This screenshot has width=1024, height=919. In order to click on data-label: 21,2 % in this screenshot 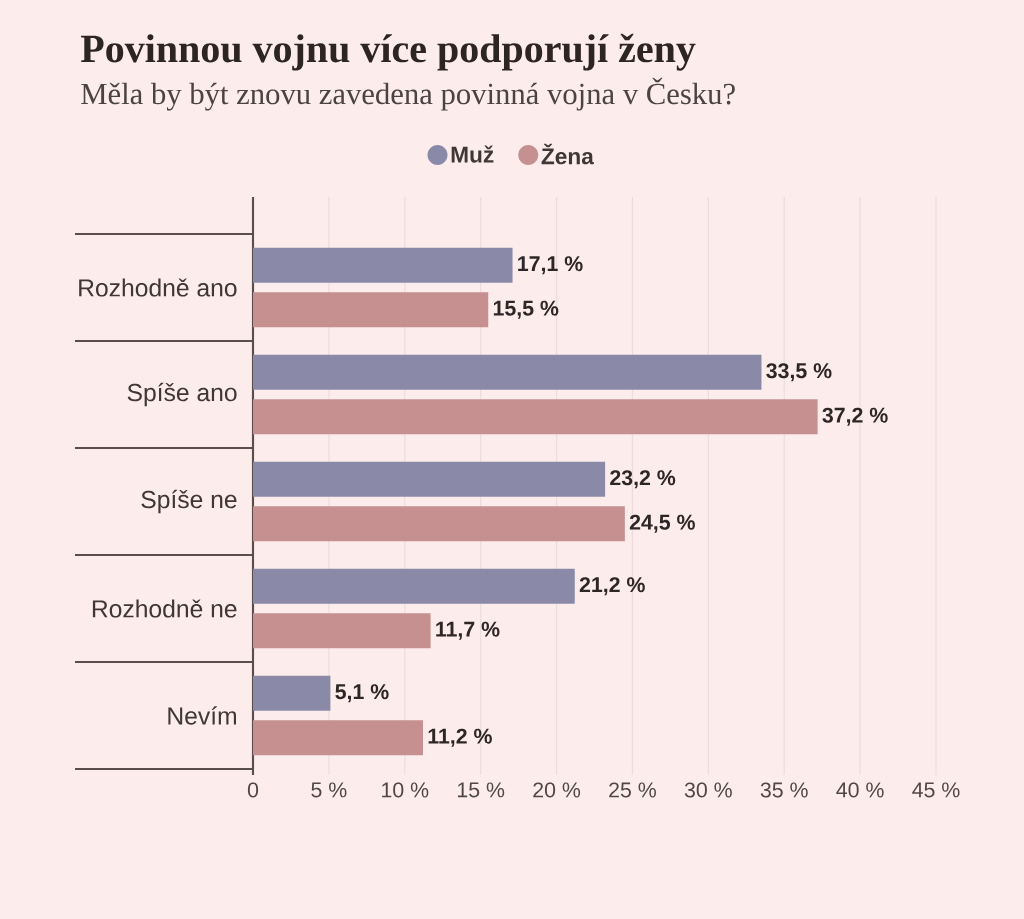, I will do `click(612, 586)`.